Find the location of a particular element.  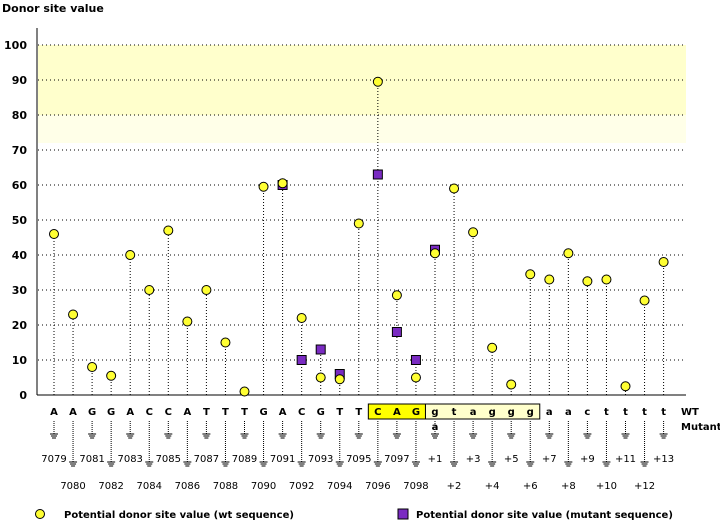

position-ladder-+7 is located at coordinates (549, 430).